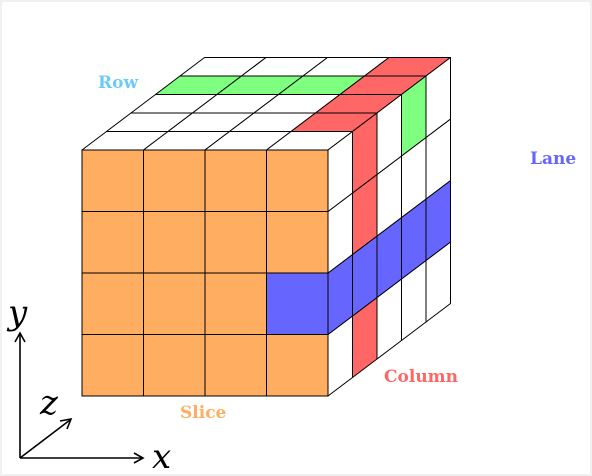  I want to click on column-label: Column, so click(421, 377).